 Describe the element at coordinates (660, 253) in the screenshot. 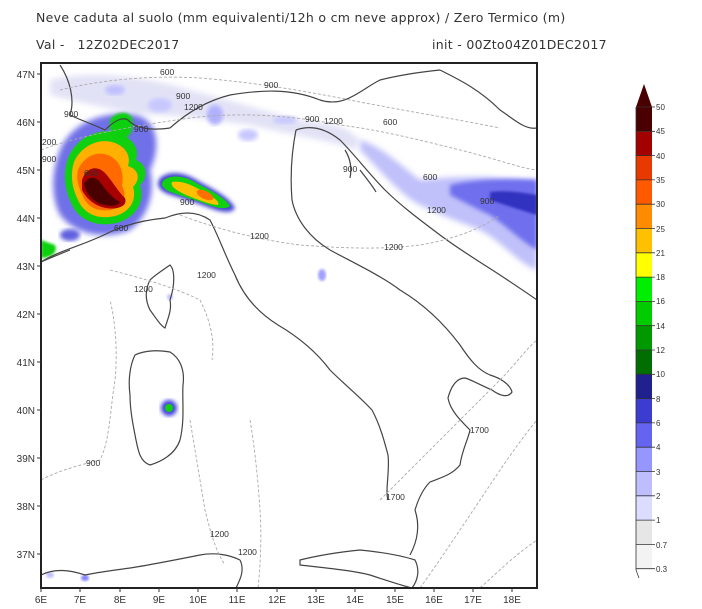

I see `svg-text: 21` at that location.